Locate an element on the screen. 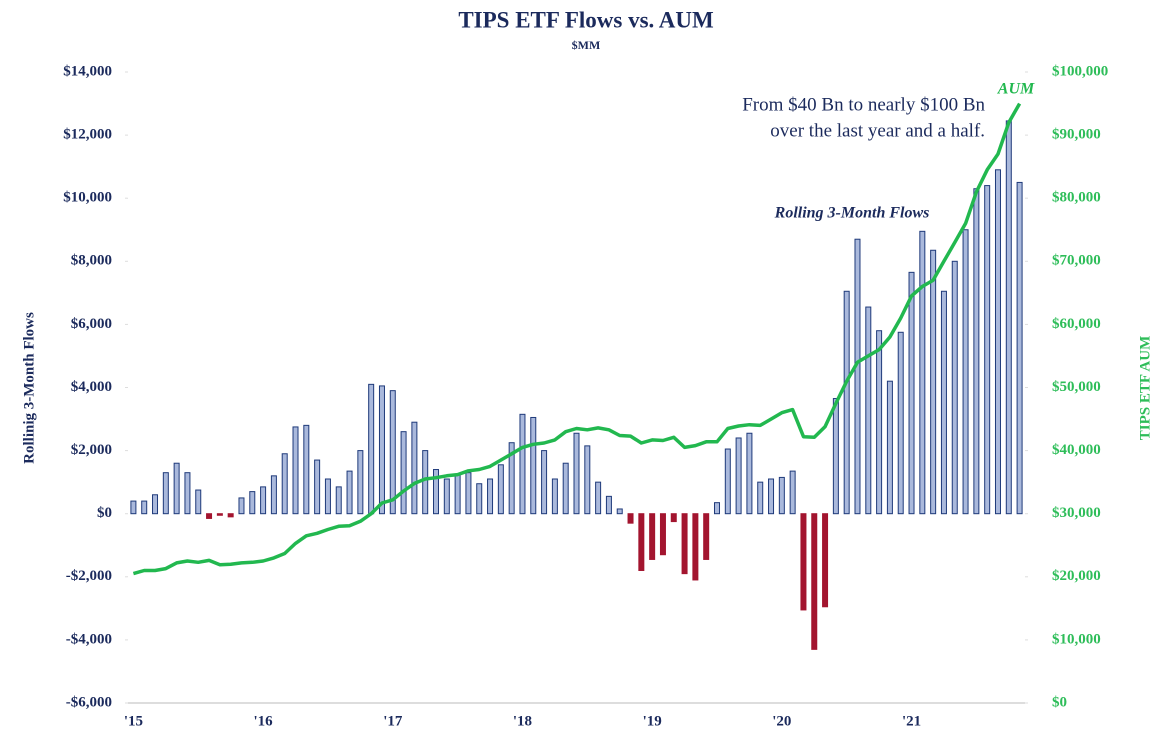 The image size is (1172, 735). y-tick-label: -$6,000 is located at coordinates (89, 702).